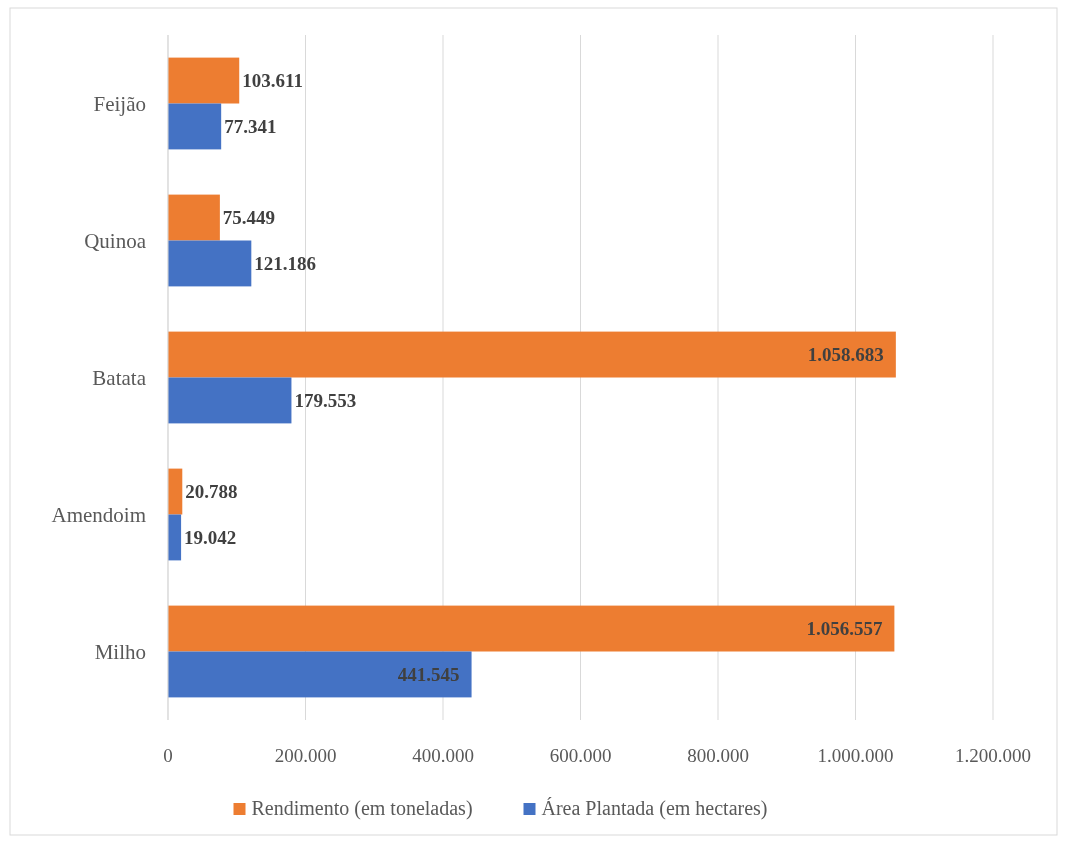 The image size is (1067, 843). I want to click on y-tick-label: Batata, so click(119, 377).